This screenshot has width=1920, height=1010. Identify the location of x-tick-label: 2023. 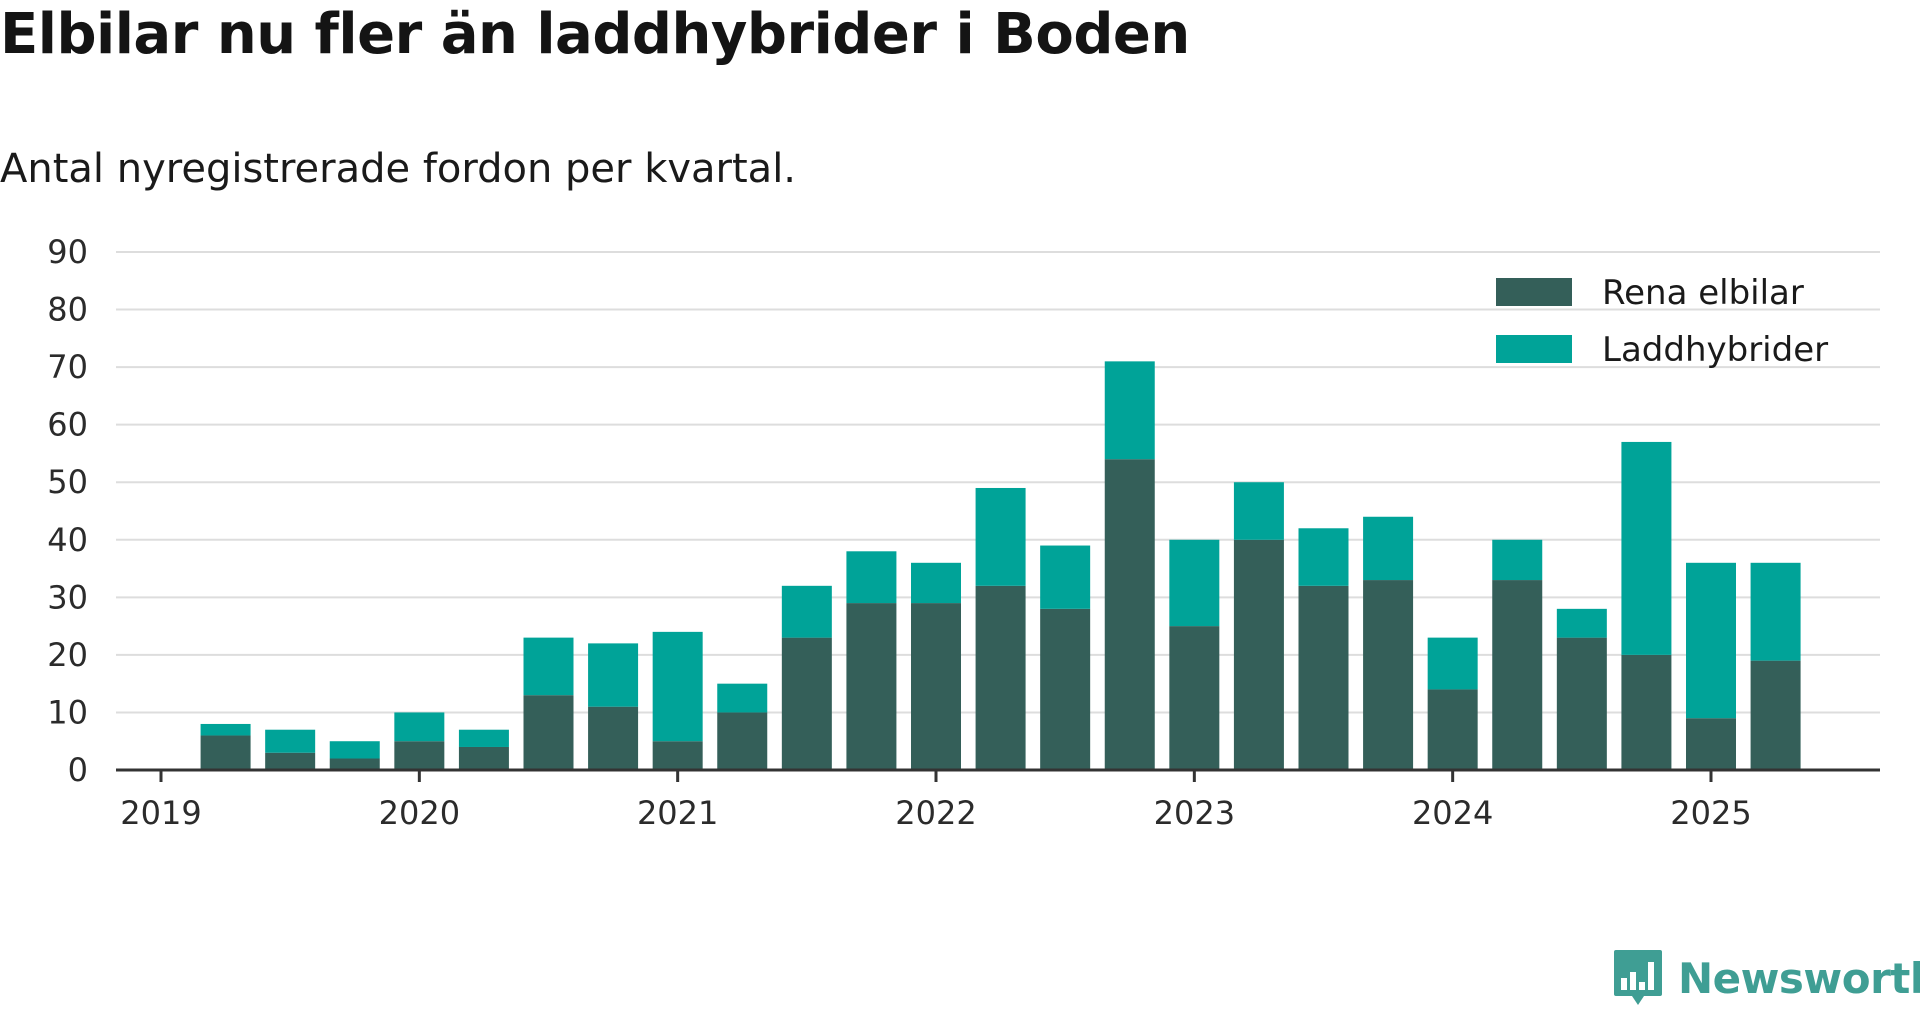
(1194, 813).